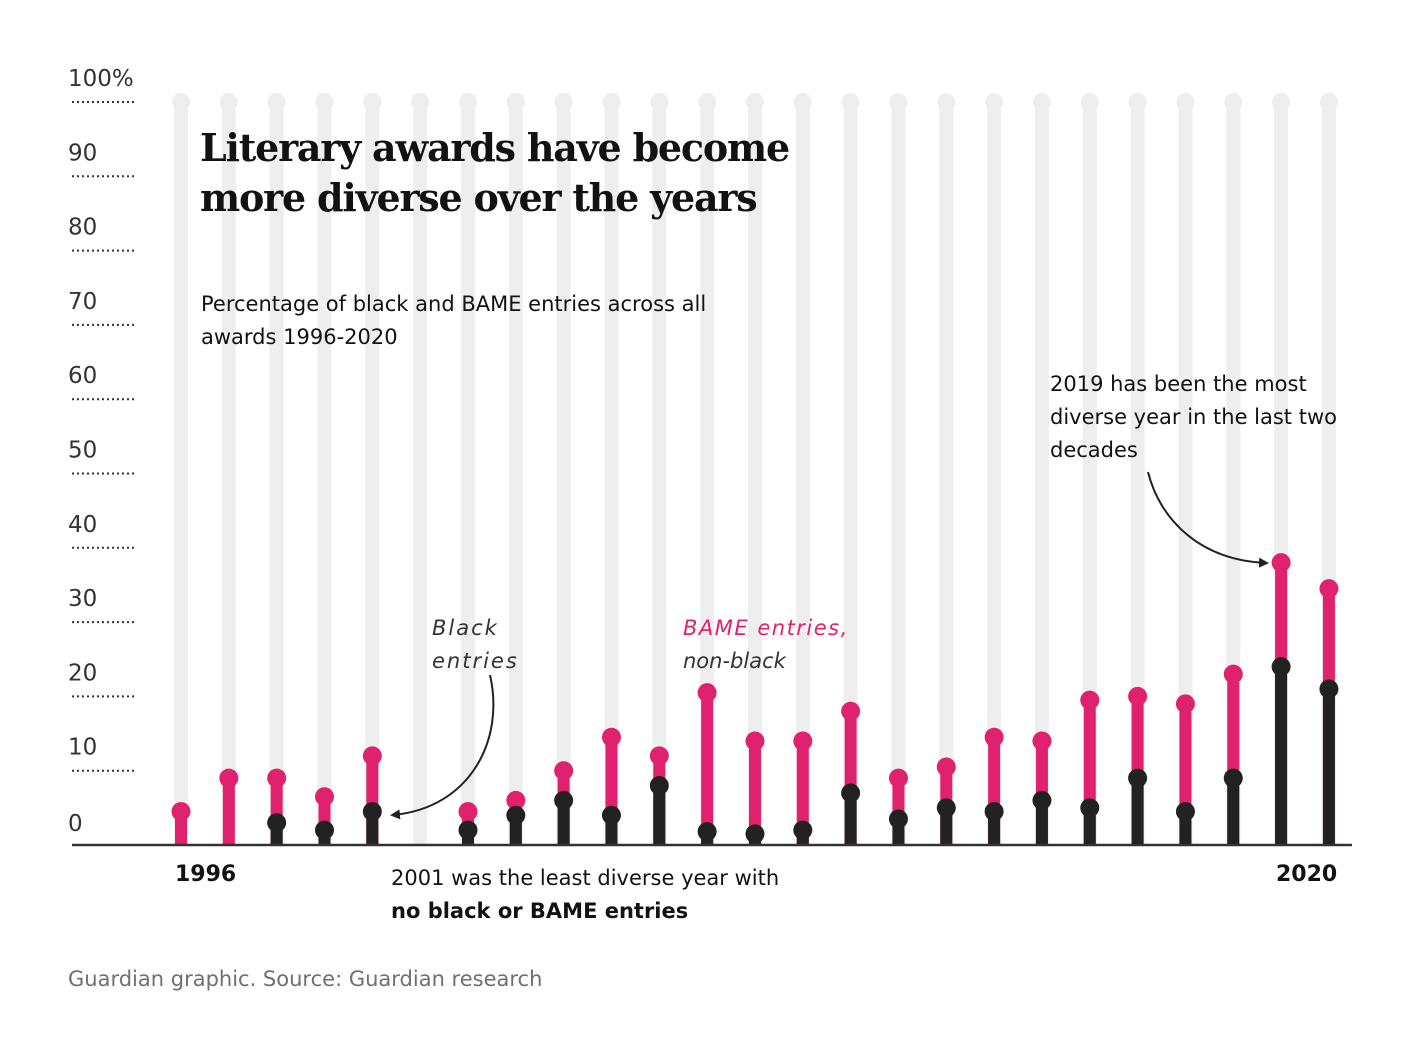 This screenshot has height=1059, width=1420. What do you see at coordinates (181, 812) in the screenshot?
I see `dot-bame-1996` at bounding box center [181, 812].